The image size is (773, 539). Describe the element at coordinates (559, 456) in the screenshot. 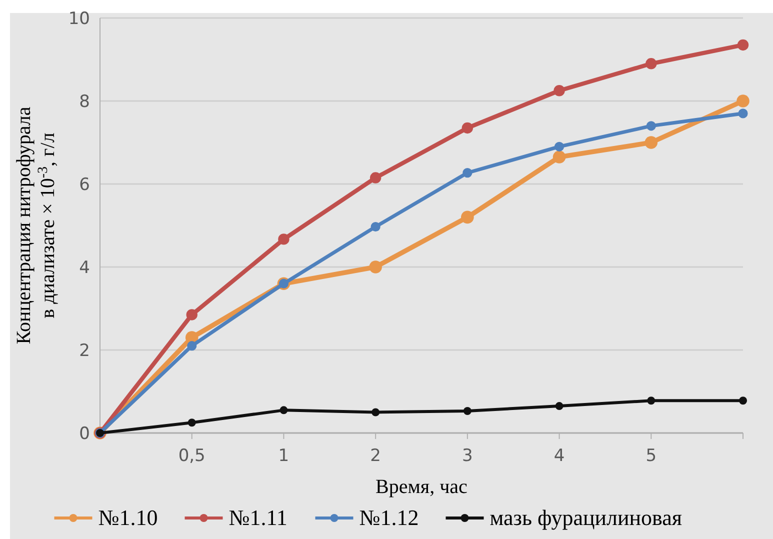

I see `x-tick-label: 4` at that location.